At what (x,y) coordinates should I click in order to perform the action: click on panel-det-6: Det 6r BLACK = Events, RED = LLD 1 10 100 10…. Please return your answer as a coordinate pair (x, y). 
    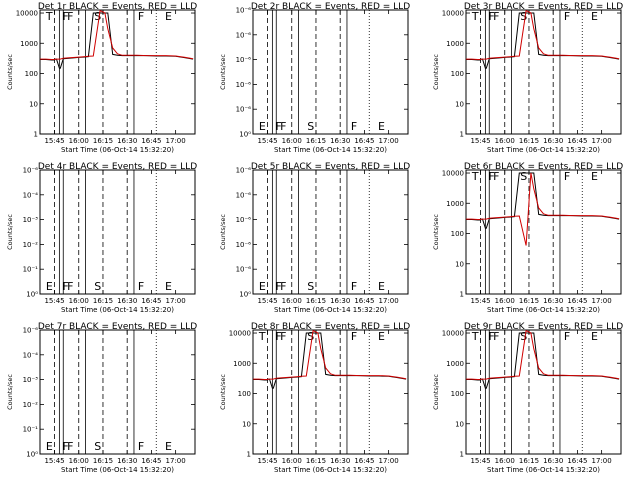
    Looking at the image, I should click on (527, 238).